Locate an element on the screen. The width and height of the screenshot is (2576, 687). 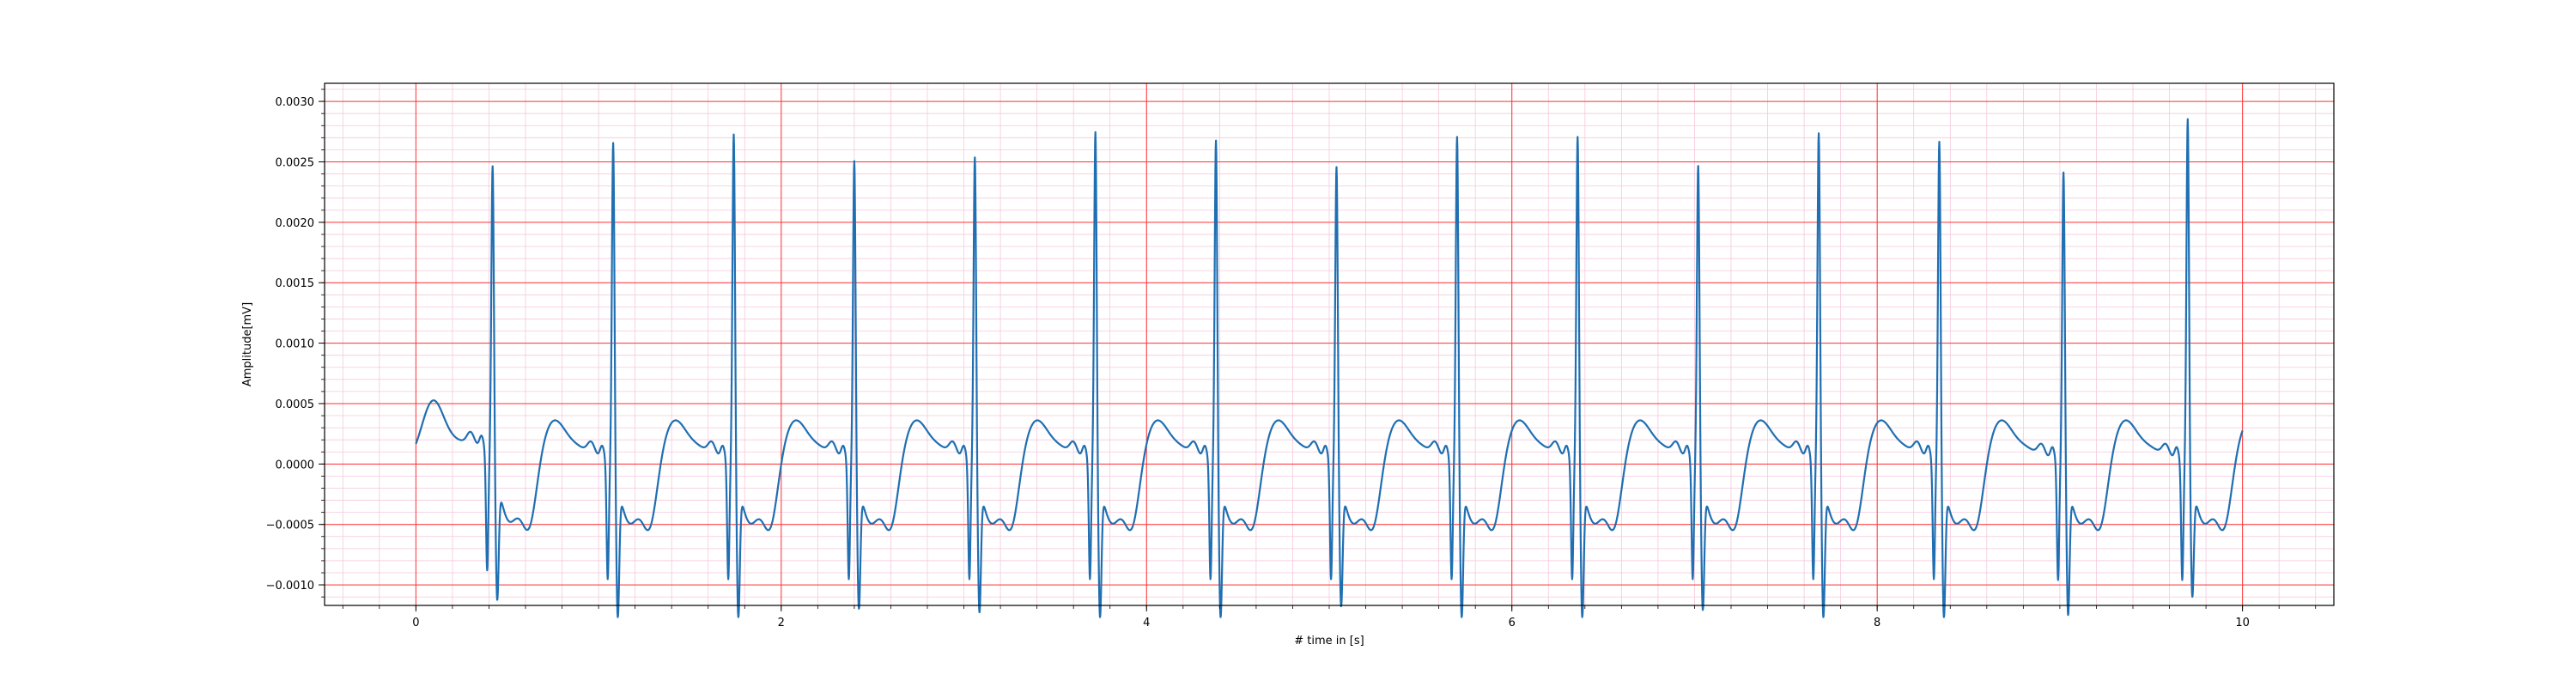
x-tick-label: 0 is located at coordinates (415, 623).